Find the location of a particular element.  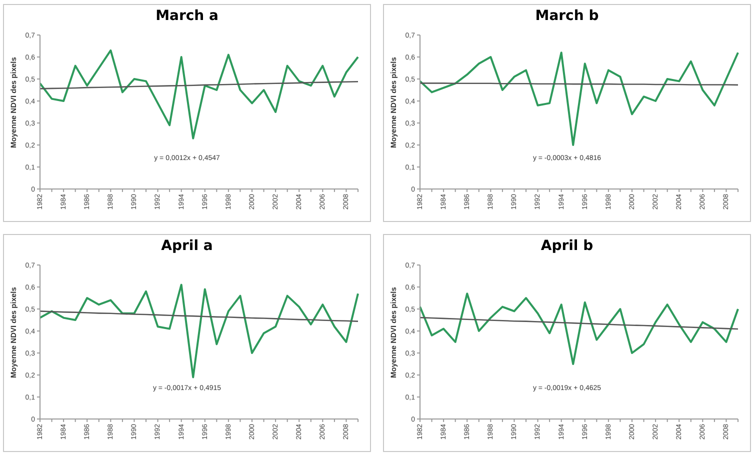

chart-title: April a is located at coordinates (187, 246).